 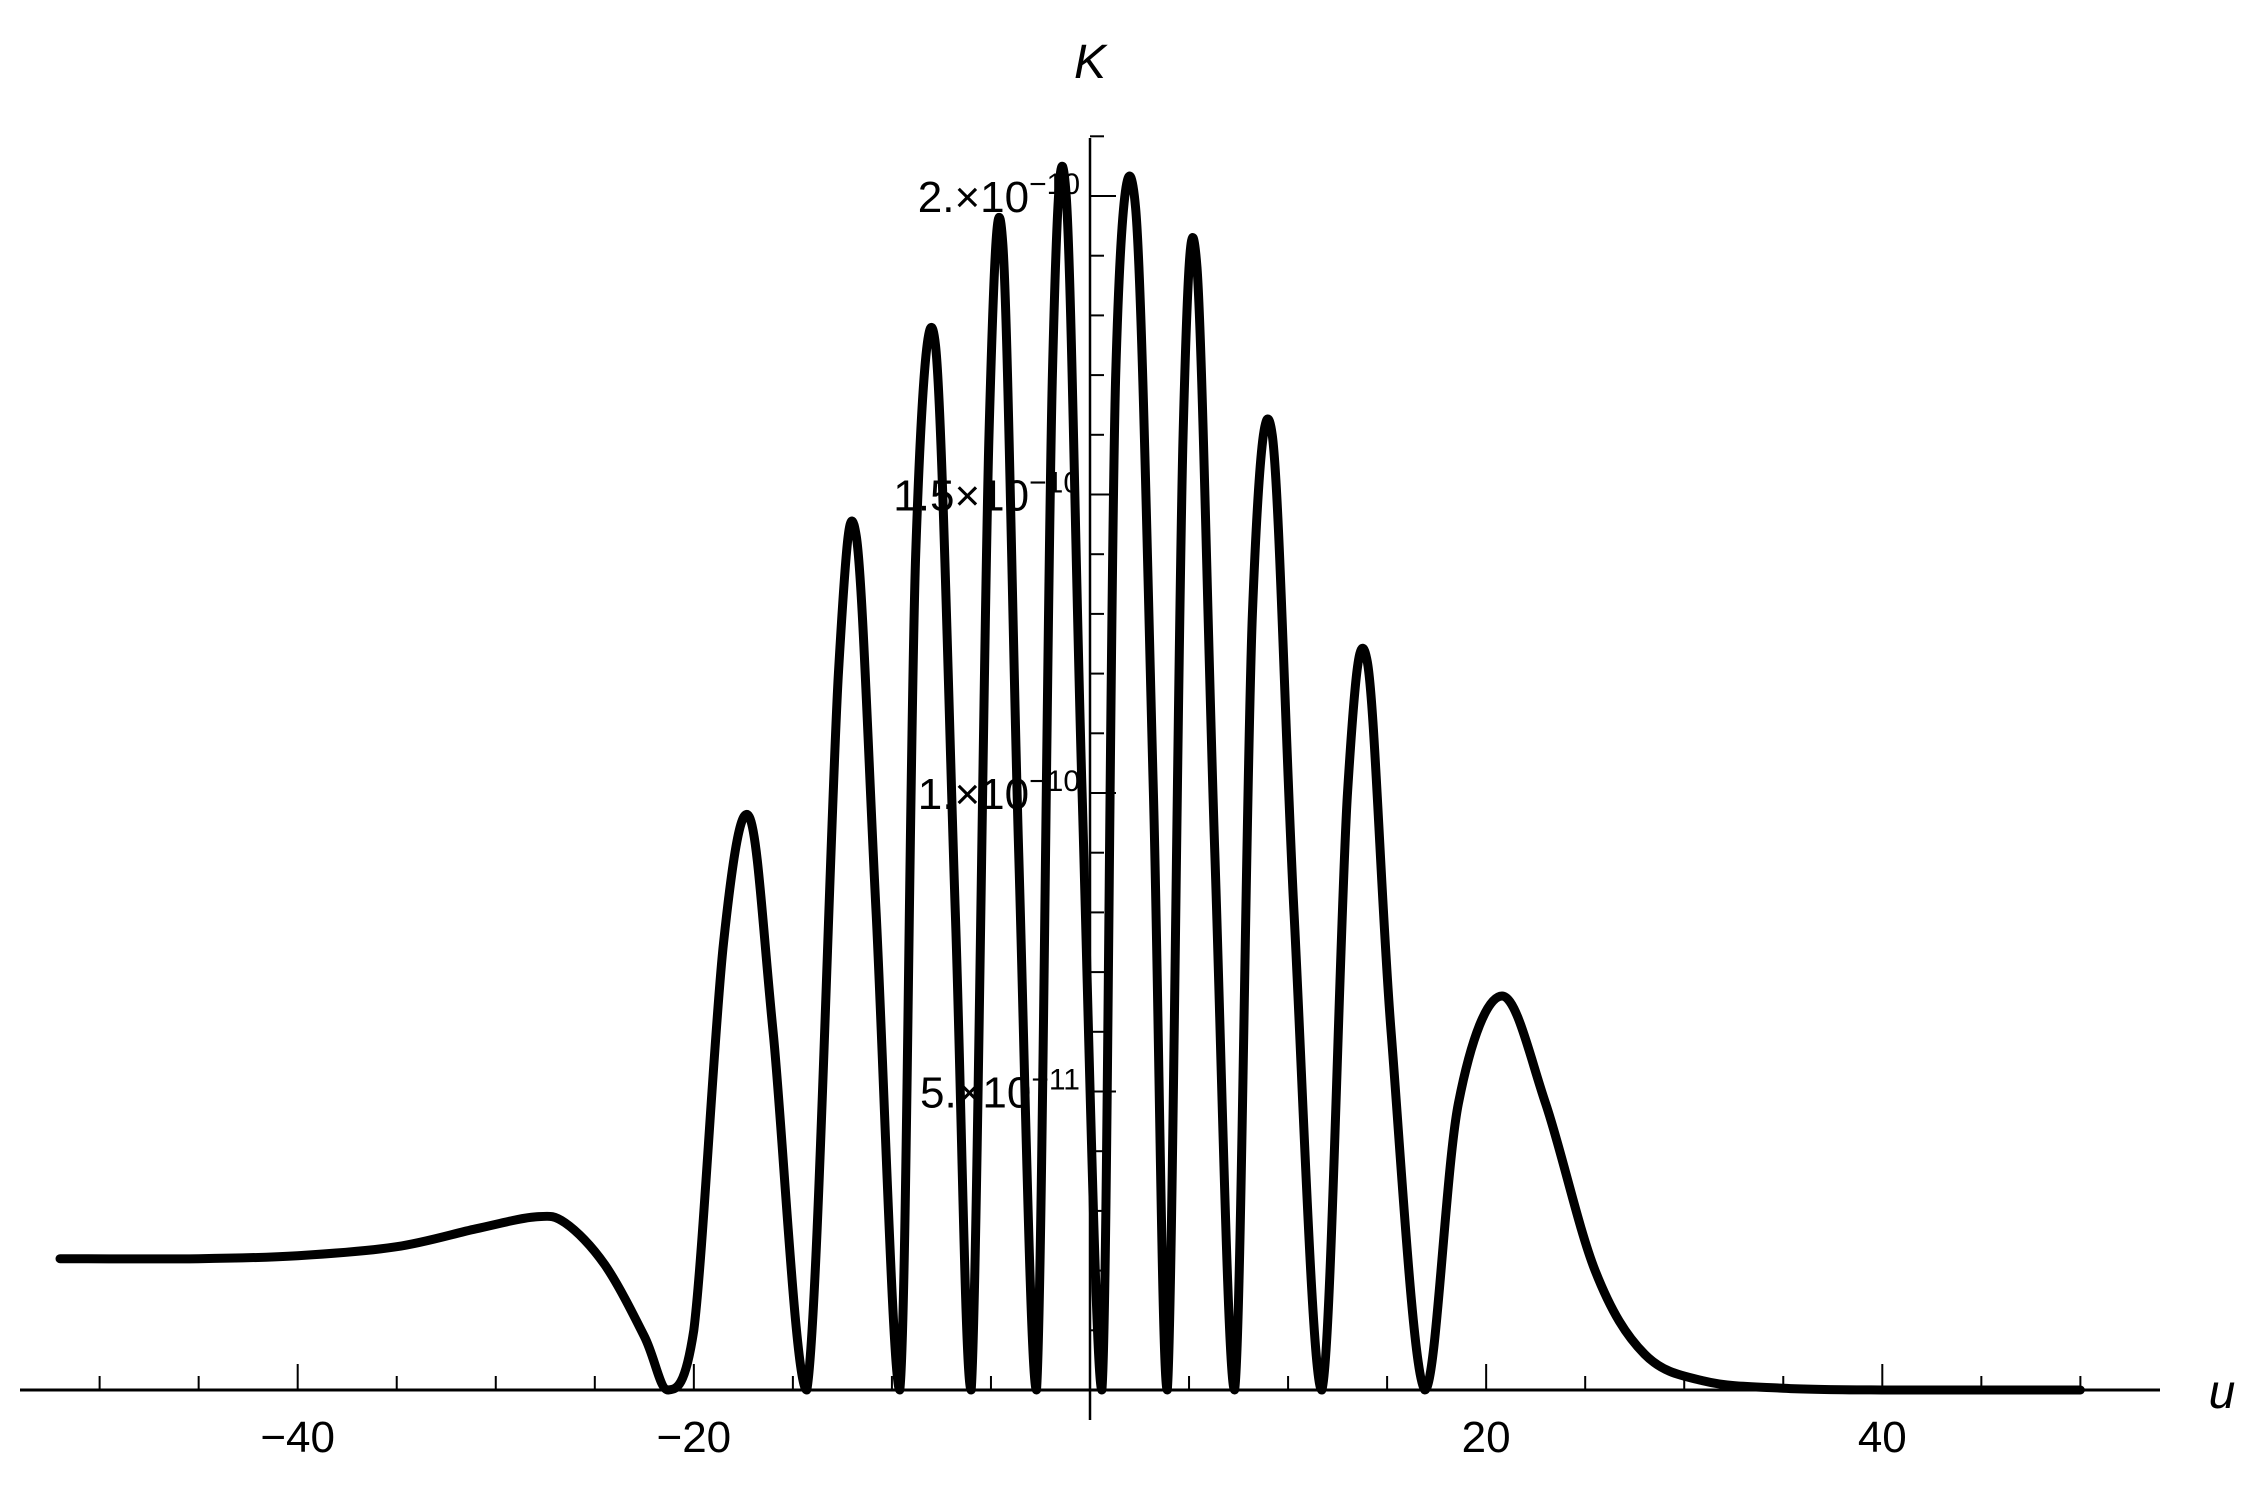 I want to click on x-tick-label: 20, so click(x=1486, y=1437).